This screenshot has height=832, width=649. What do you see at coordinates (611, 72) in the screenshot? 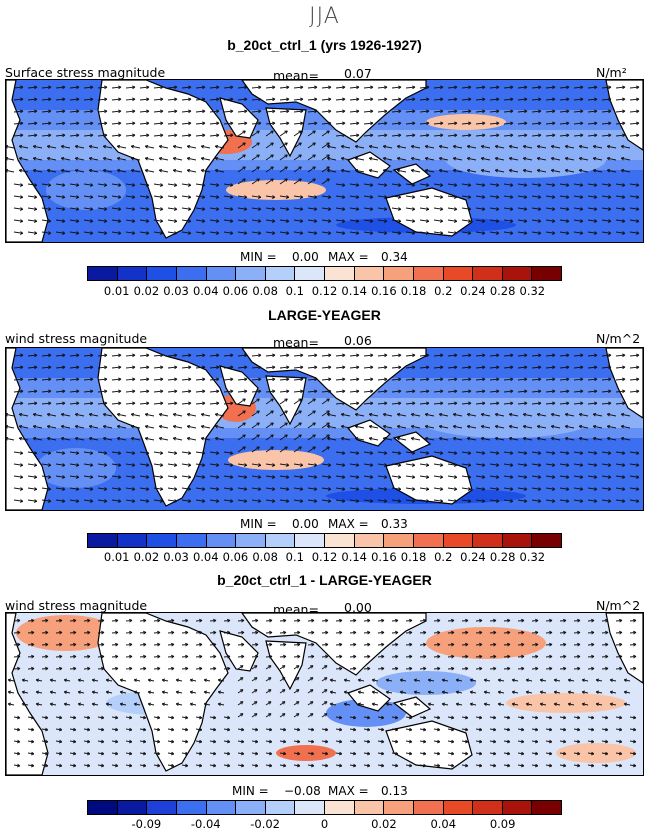
I see `panel-1-units: N/m²` at bounding box center [611, 72].